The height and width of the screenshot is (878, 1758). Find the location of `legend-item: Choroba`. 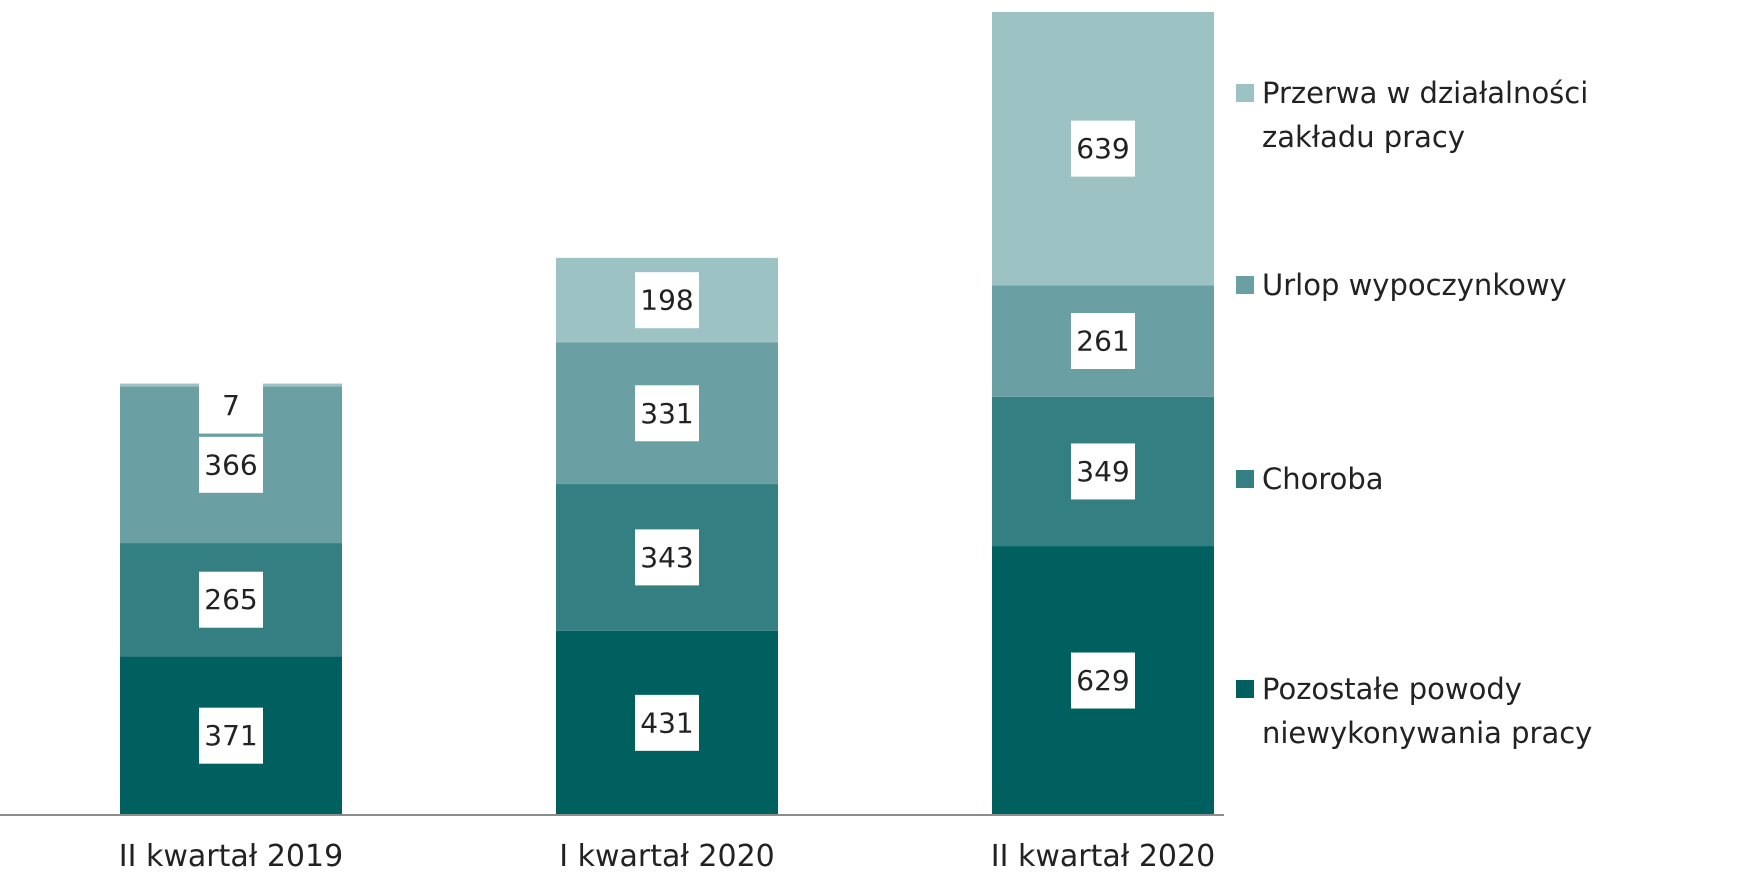

legend-item: Choroba is located at coordinates (1310, 479).